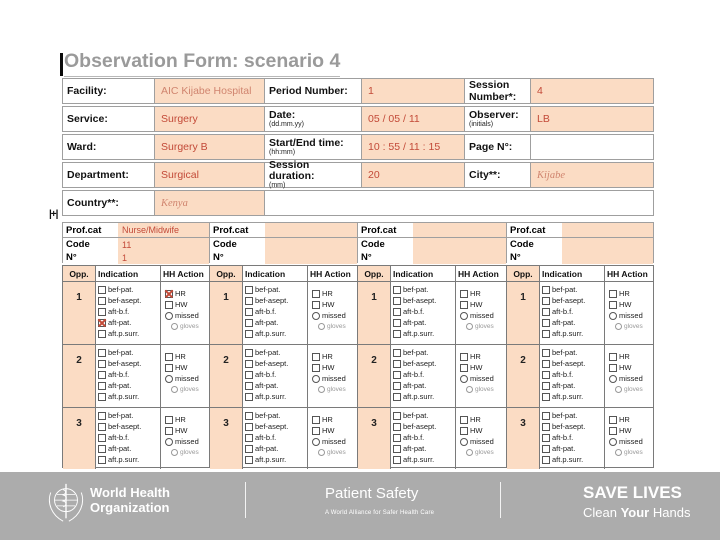  What do you see at coordinates (163, 244) in the screenshot?
I see `code-value: 11` at bounding box center [163, 244].